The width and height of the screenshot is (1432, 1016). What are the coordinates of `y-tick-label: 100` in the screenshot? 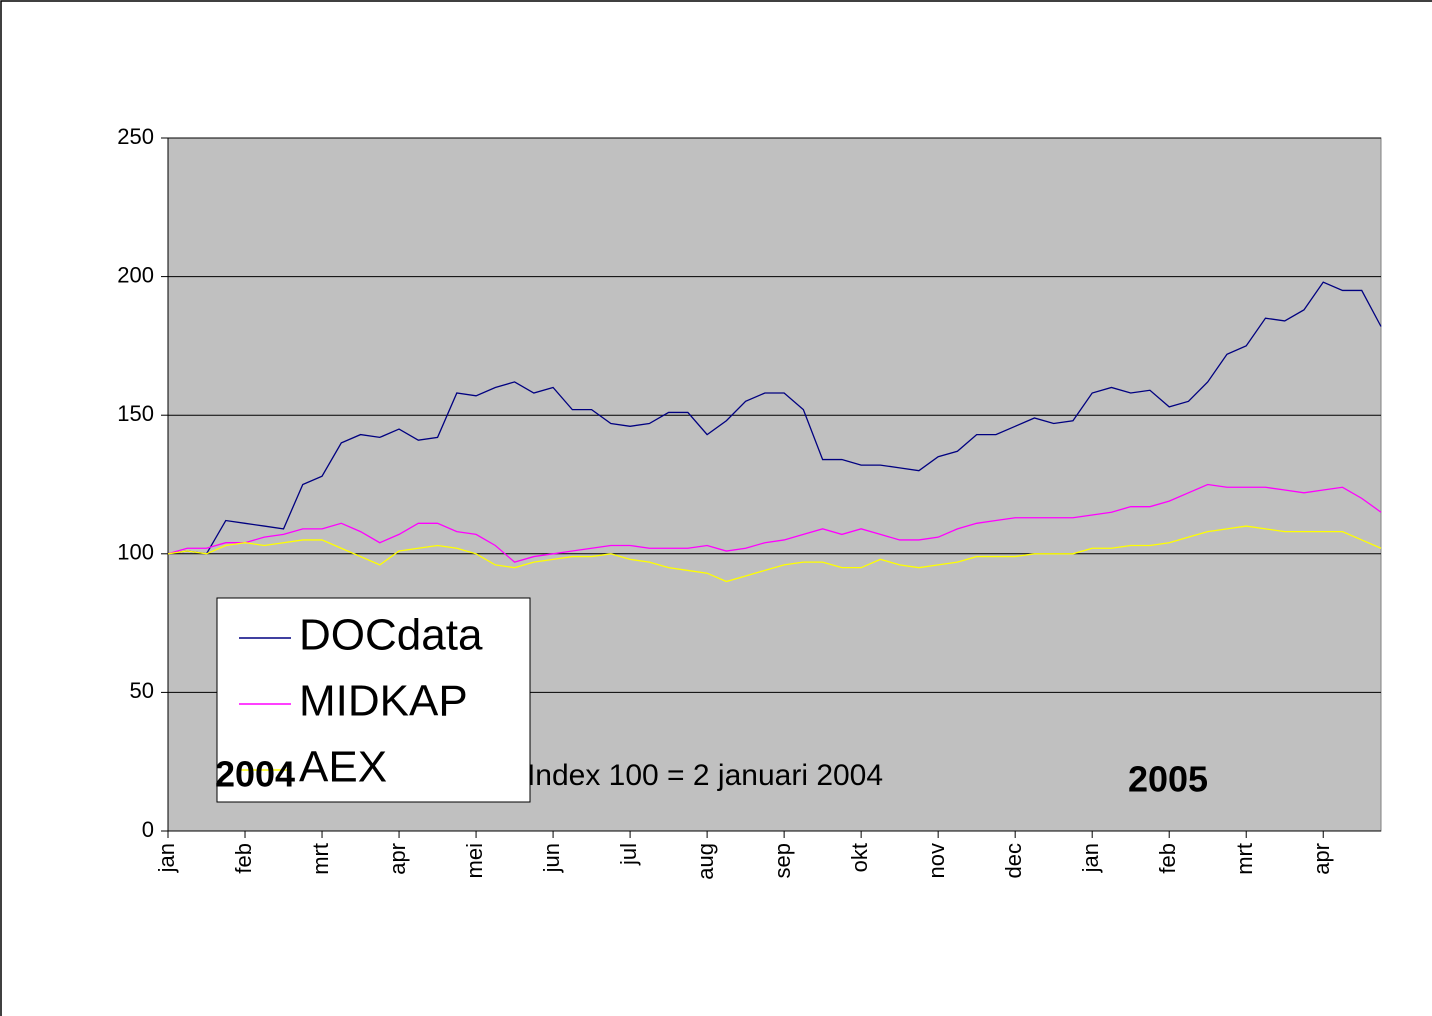 It's located at (135, 552).